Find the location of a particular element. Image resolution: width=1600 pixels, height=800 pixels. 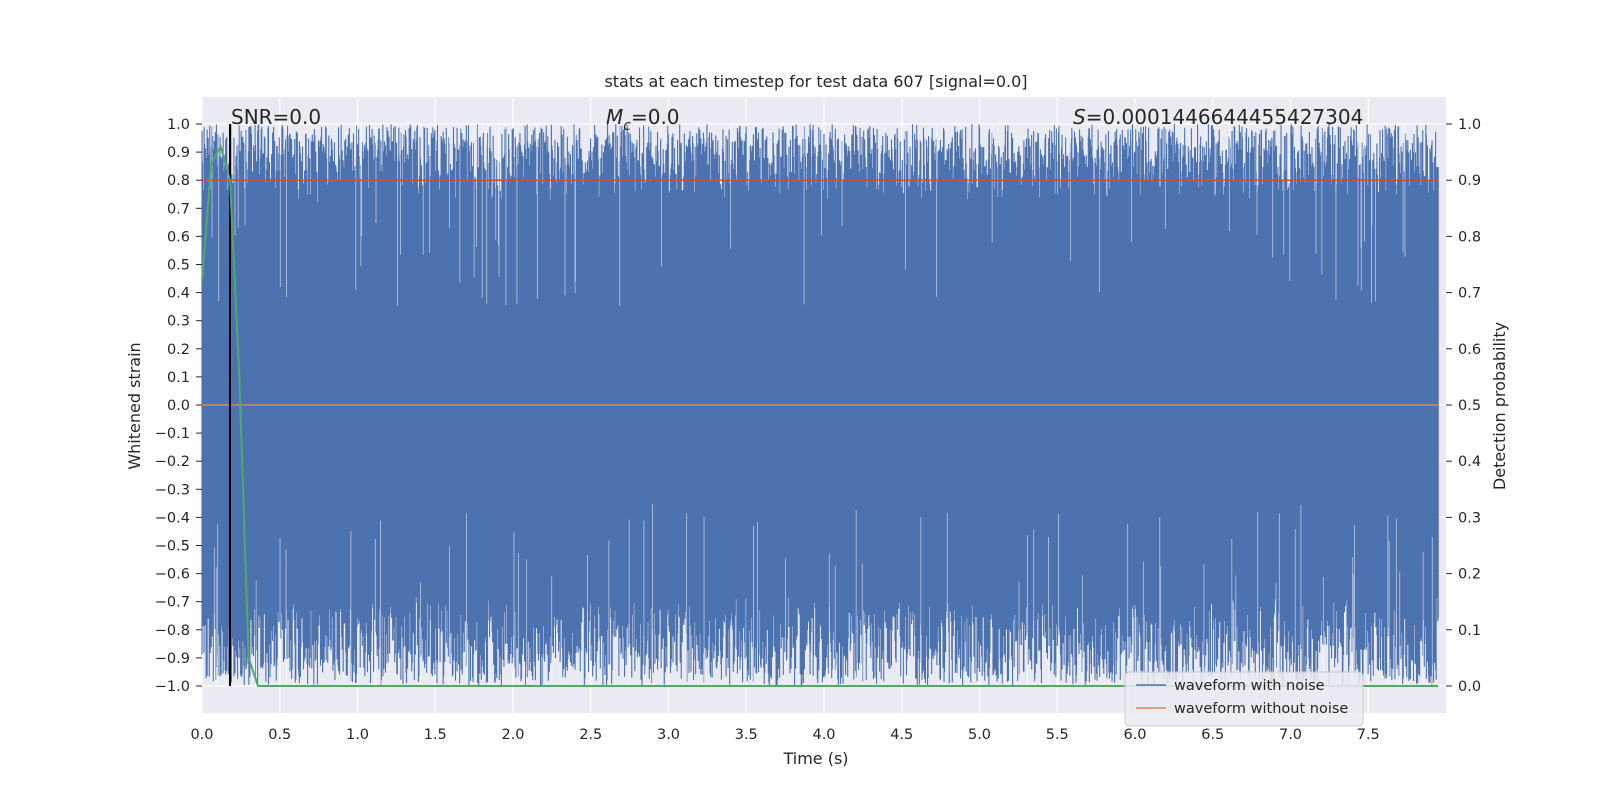

y-right-tick-label: 0.3 is located at coordinates (1469, 518).